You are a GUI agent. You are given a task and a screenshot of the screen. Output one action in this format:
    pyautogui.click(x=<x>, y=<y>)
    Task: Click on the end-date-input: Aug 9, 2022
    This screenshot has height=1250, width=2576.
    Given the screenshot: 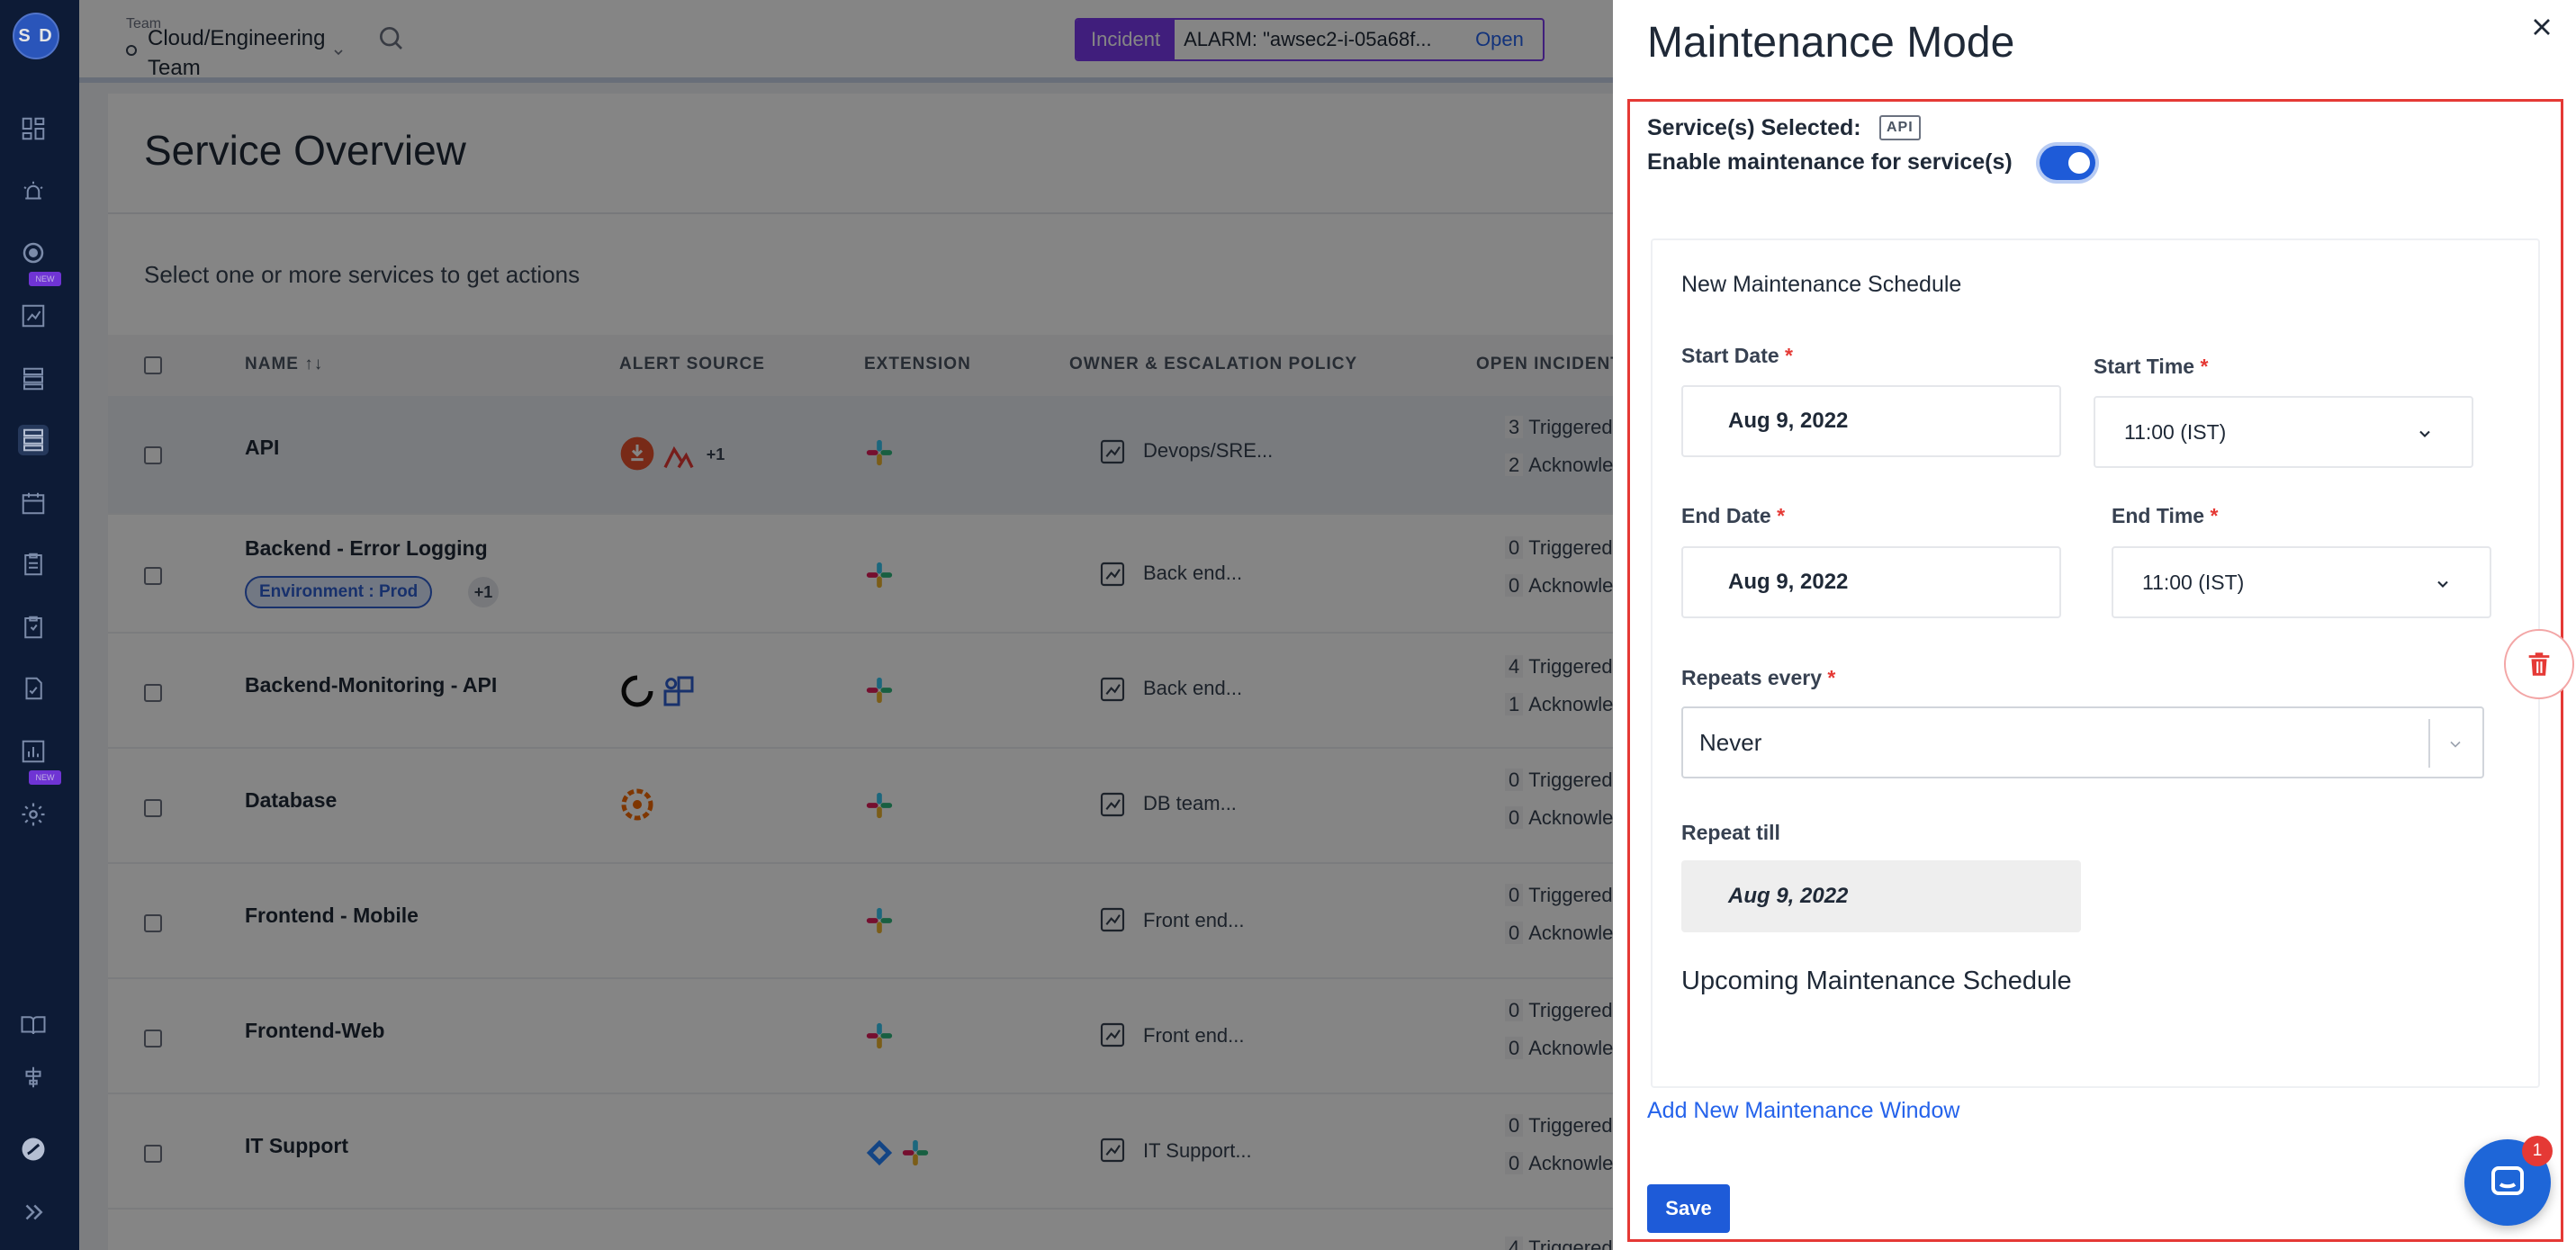 What is the action you would take?
    pyautogui.click(x=1871, y=582)
    